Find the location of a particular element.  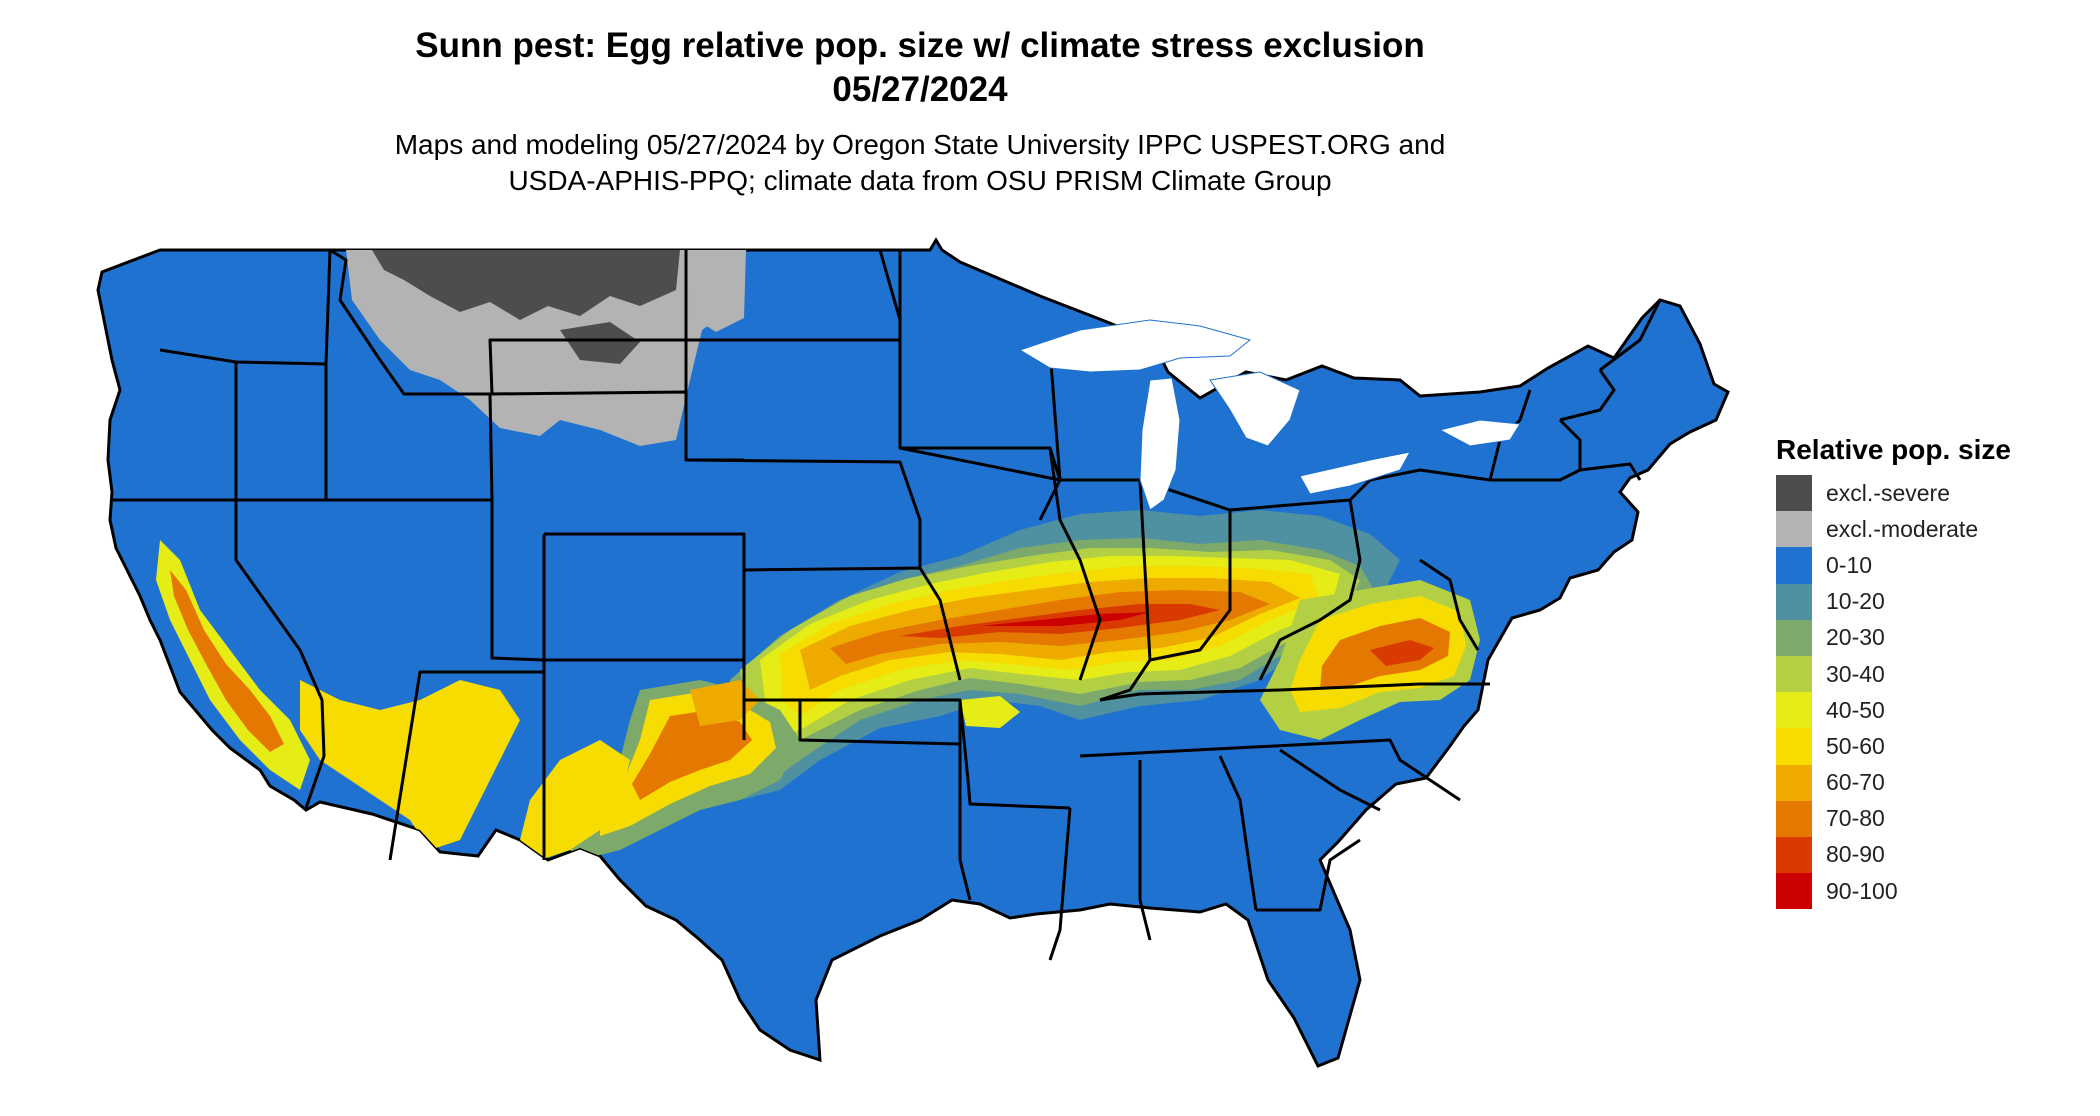

excl-severe-patch is located at coordinates (600, 343).